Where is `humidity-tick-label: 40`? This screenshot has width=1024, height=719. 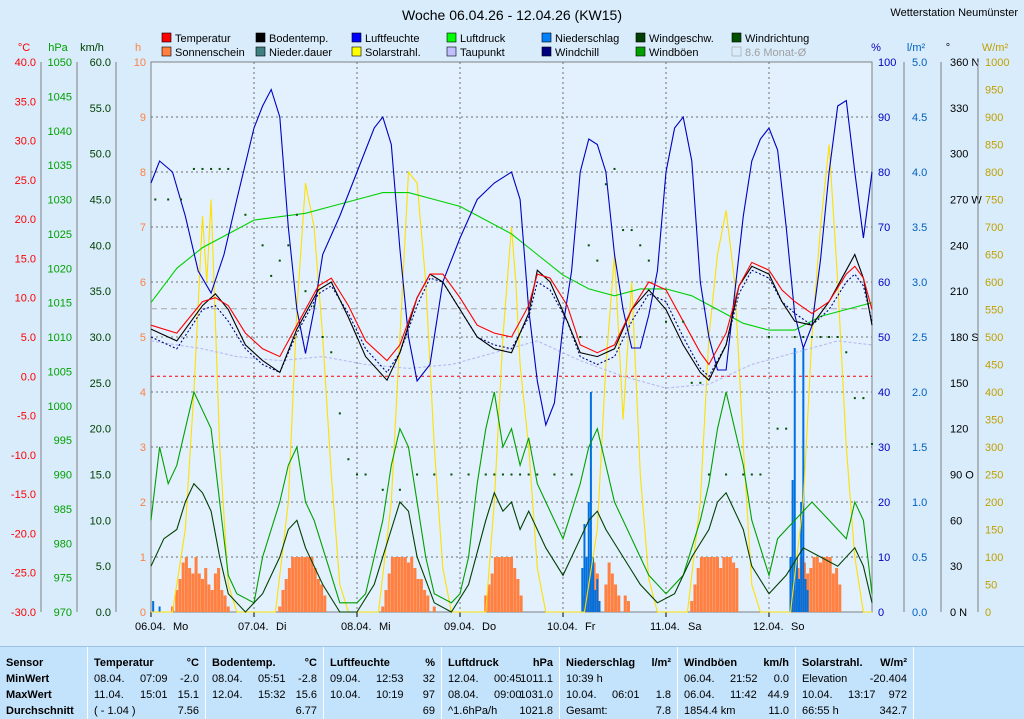 humidity-tick-label: 40 is located at coordinates (884, 393).